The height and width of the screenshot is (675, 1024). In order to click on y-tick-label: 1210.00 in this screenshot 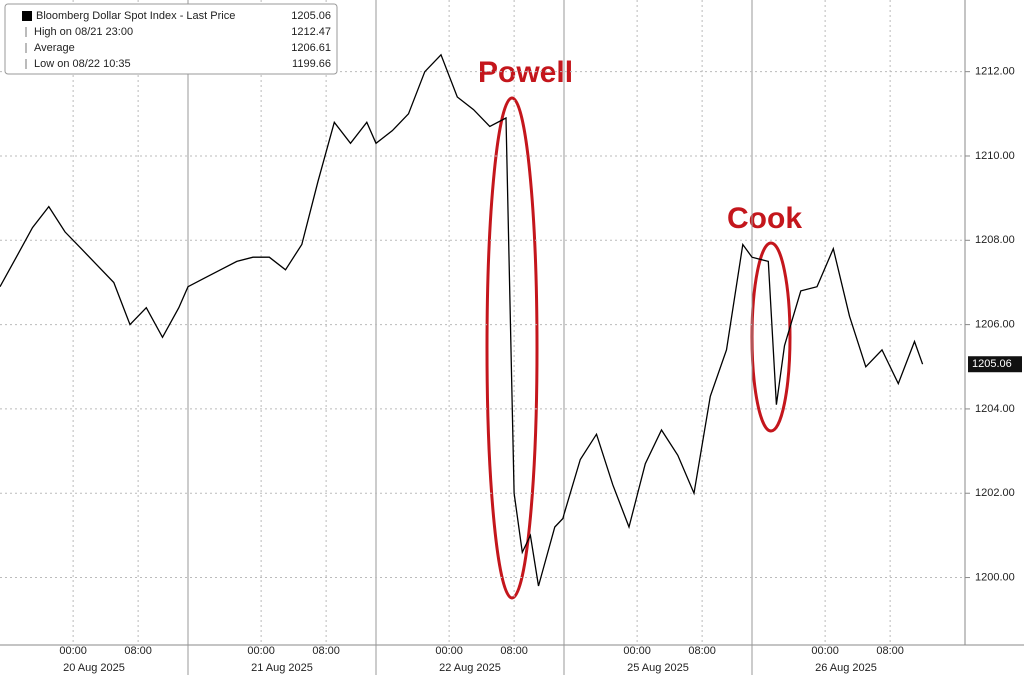, I will do `click(995, 156)`.